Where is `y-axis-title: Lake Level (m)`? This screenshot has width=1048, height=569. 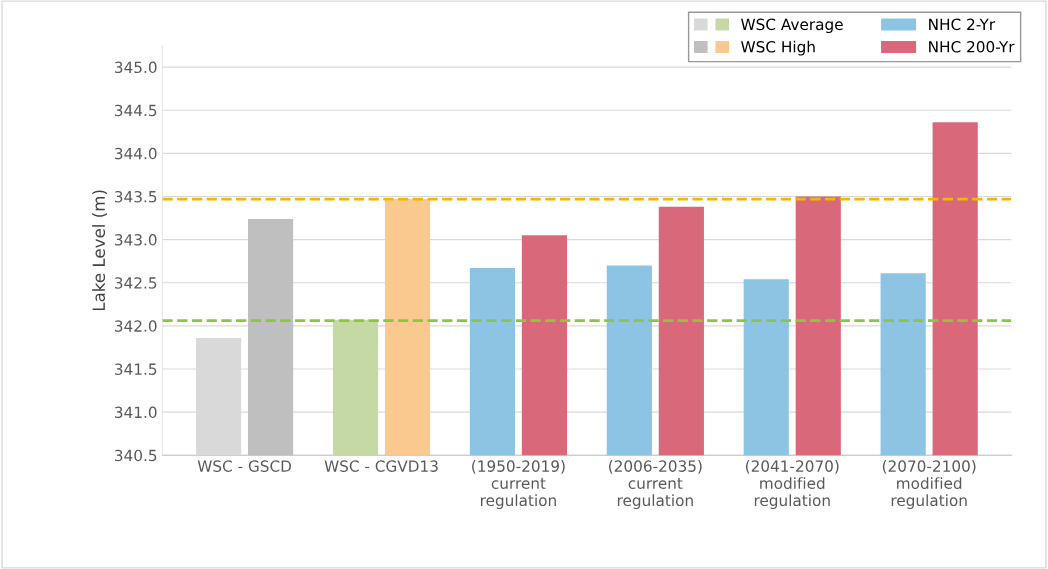 y-axis-title: Lake Level (m) is located at coordinates (100, 250).